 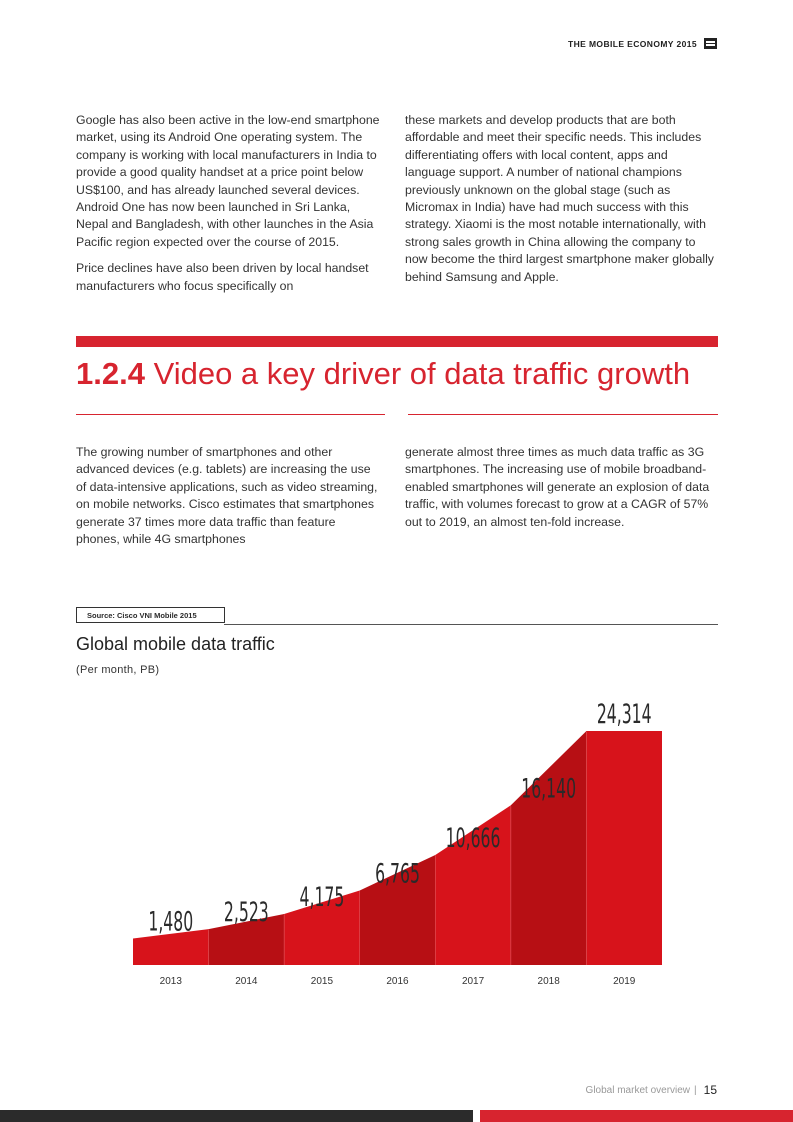 I want to click on page-number: 15, so click(x=710, y=1090).